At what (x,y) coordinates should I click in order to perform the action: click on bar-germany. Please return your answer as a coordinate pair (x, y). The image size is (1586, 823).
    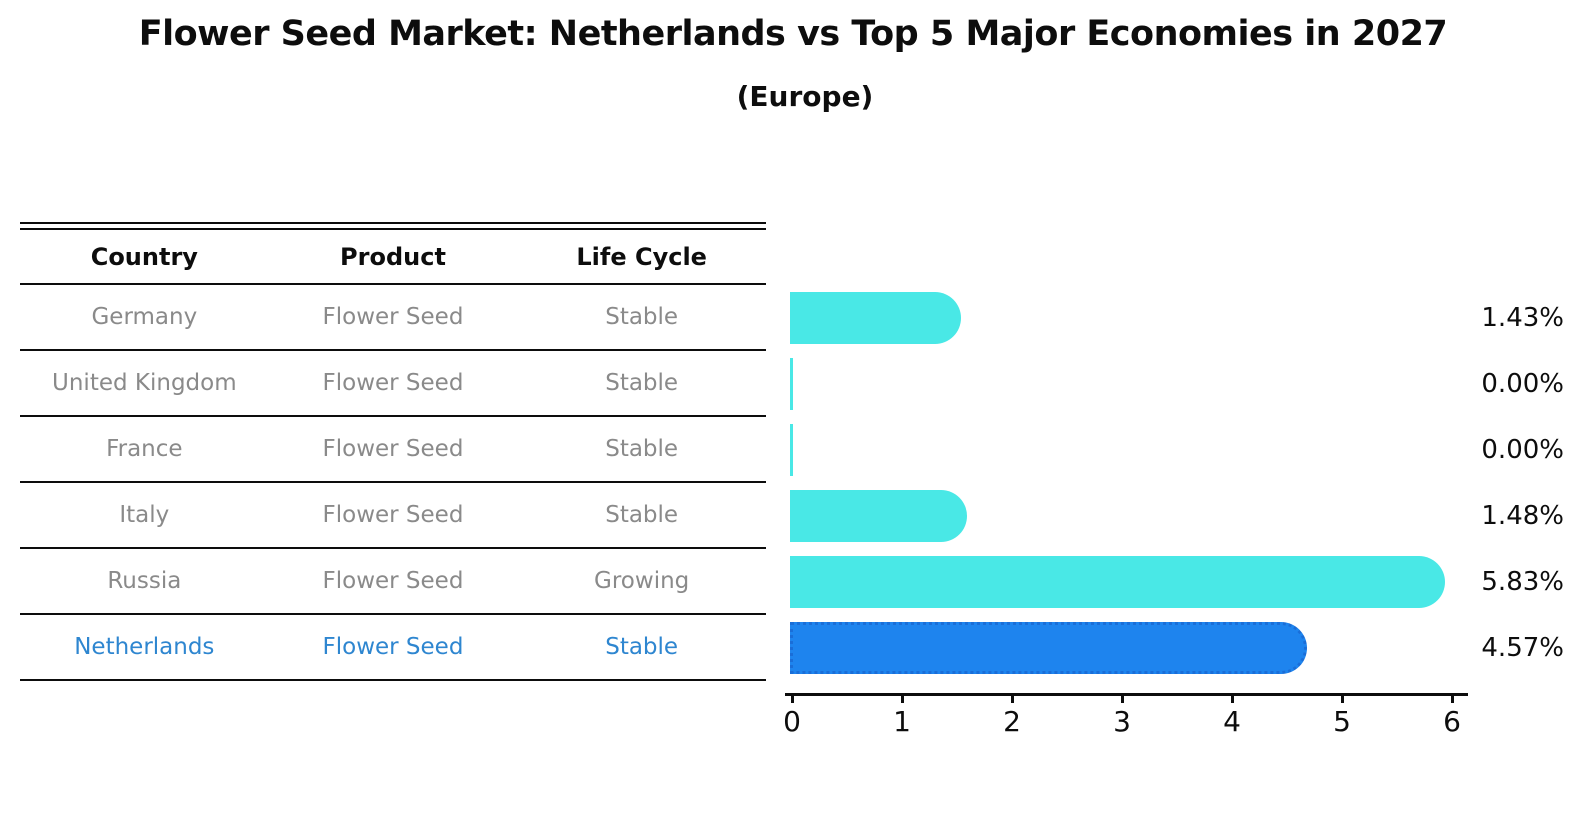
    Looking at the image, I should click on (876, 318).